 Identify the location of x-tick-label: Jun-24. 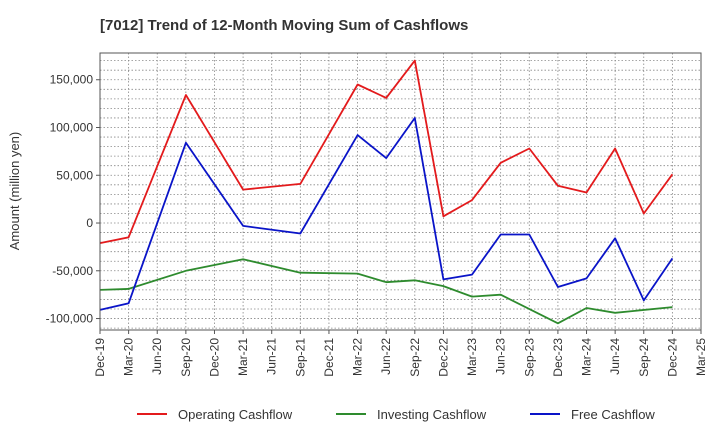
(615, 356).